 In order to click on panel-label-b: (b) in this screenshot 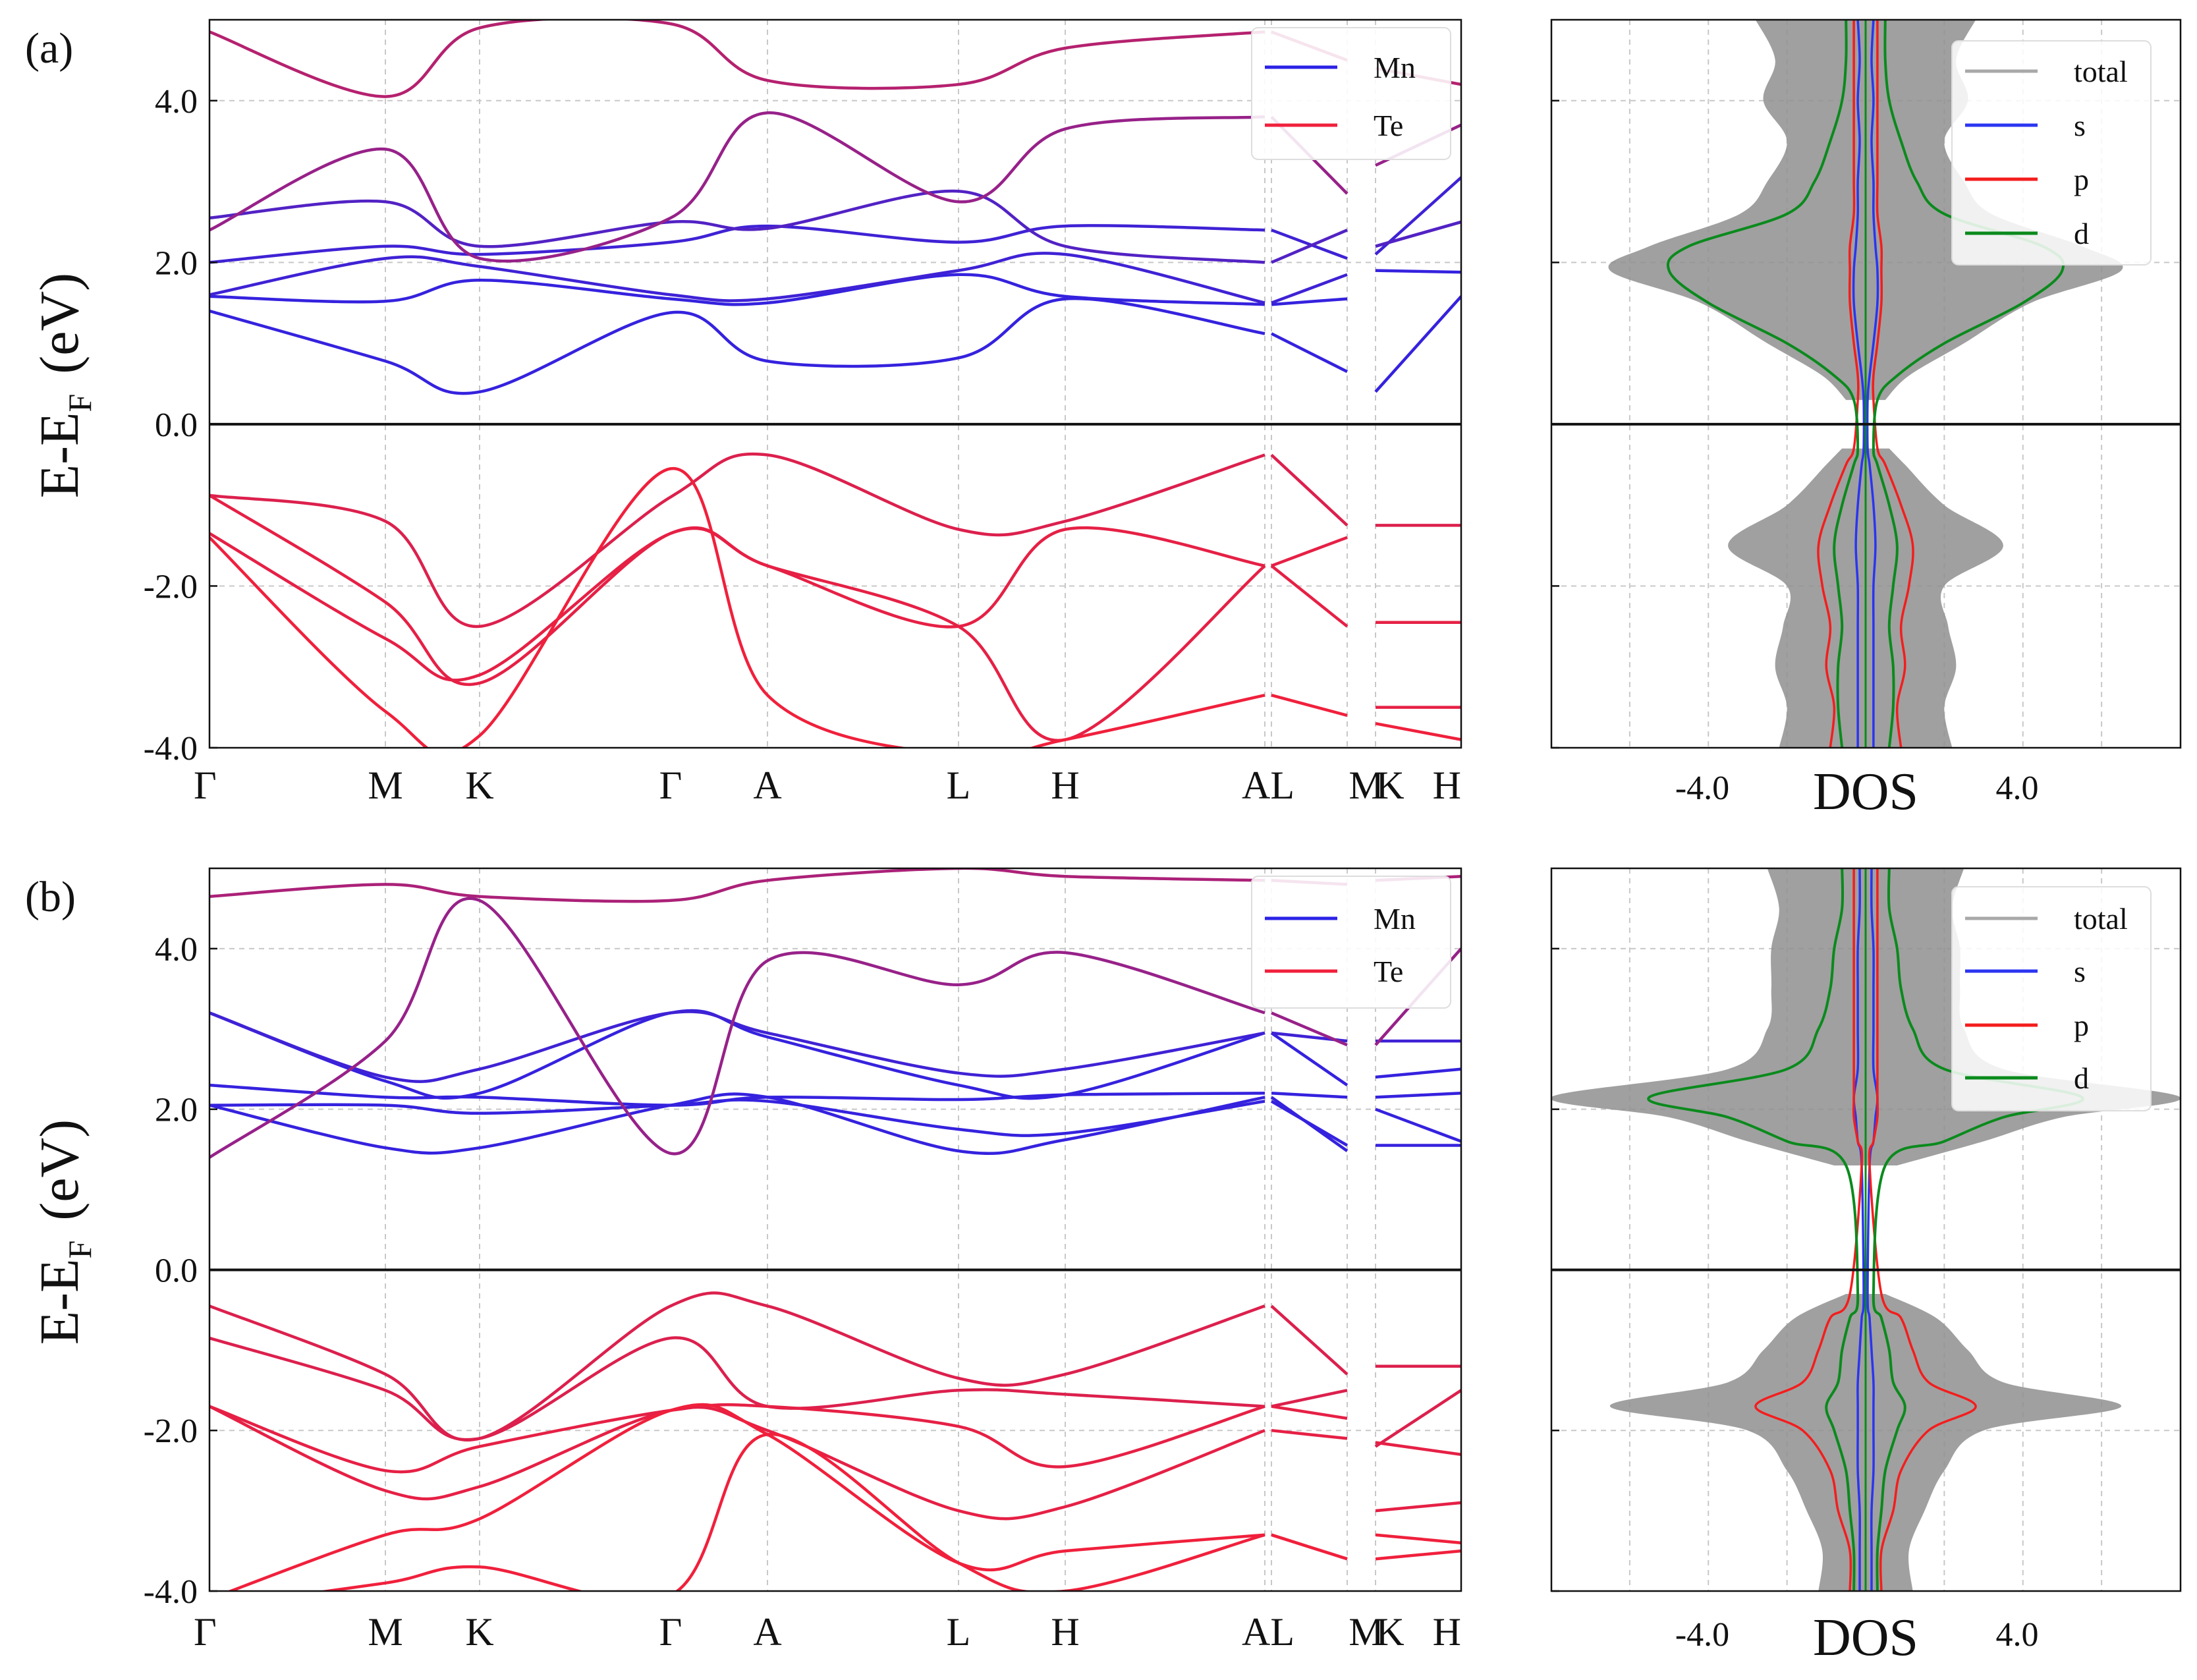, I will do `click(50, 897)`.